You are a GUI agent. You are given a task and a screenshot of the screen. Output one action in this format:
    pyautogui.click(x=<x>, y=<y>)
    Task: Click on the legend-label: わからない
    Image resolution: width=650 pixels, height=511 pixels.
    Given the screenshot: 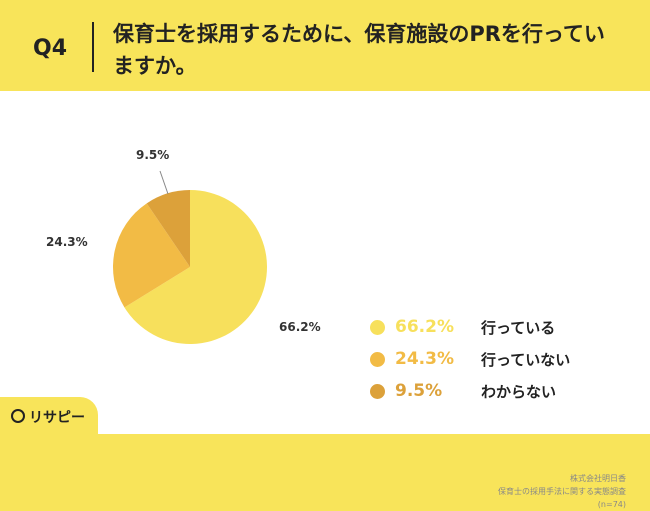 What is the action you would take?
    pyautogui.click(x=519, y=391)
    